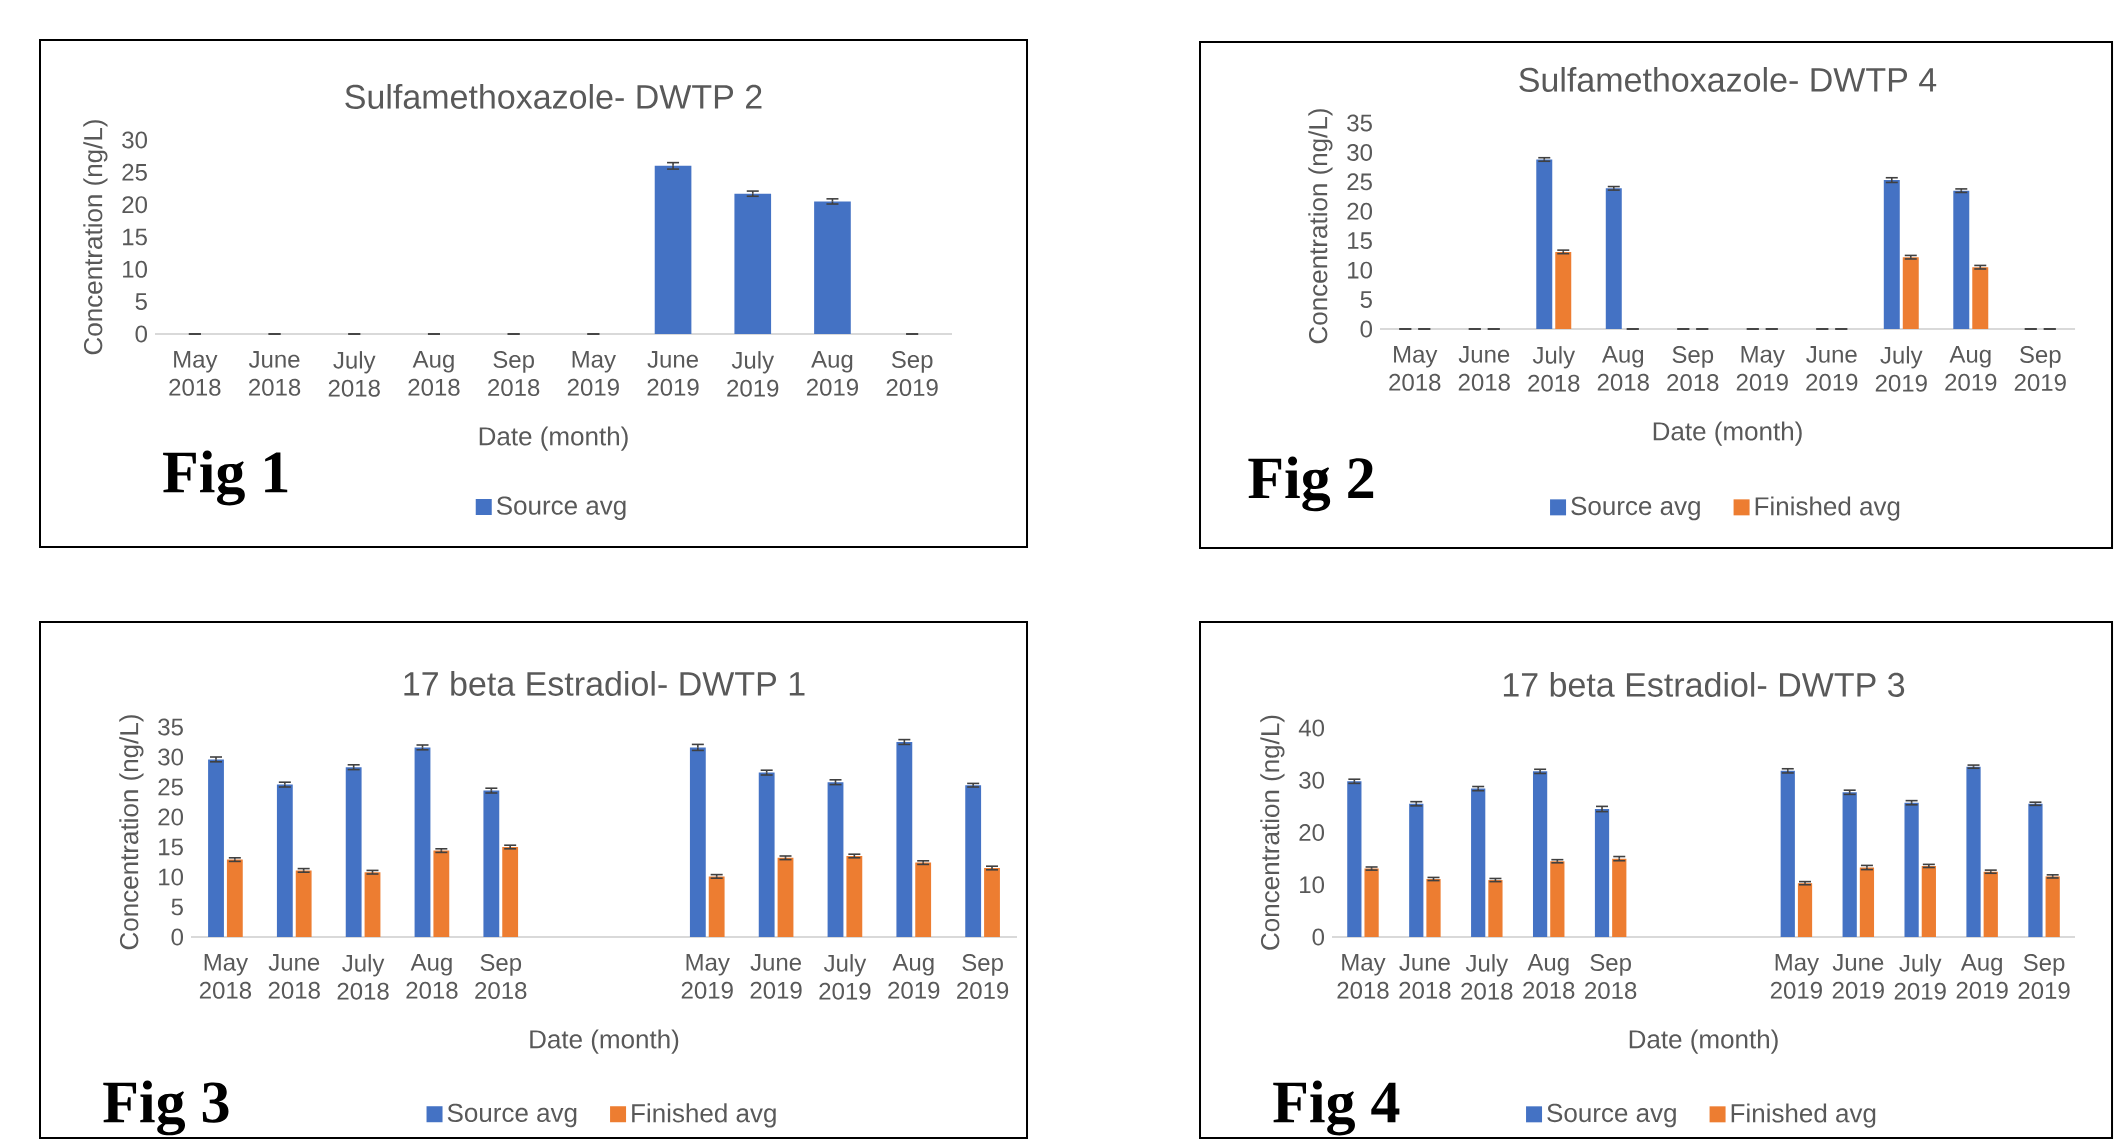 The image size is (2116, 1142). What do you see at coordinates (225, 478) in the screenshot?
I see `caption: Fig 1` at bounding box center [225, 478].